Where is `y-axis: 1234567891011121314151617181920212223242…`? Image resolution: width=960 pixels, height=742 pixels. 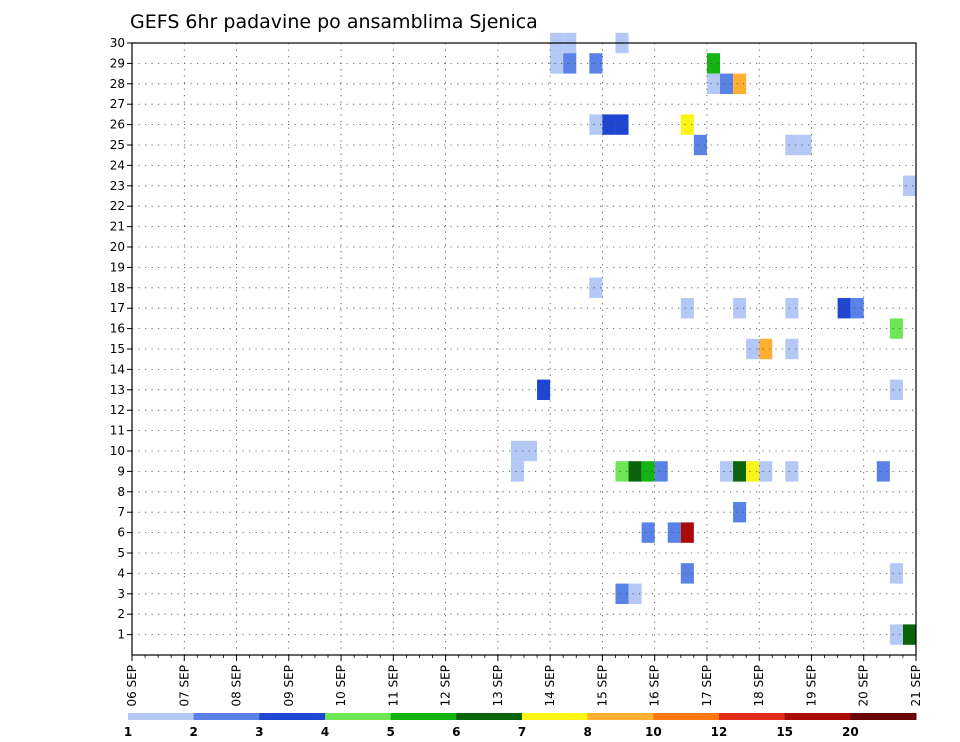
y-axis: 1234567891011121314151617181920212223242… is located at coordinates (121, 339).